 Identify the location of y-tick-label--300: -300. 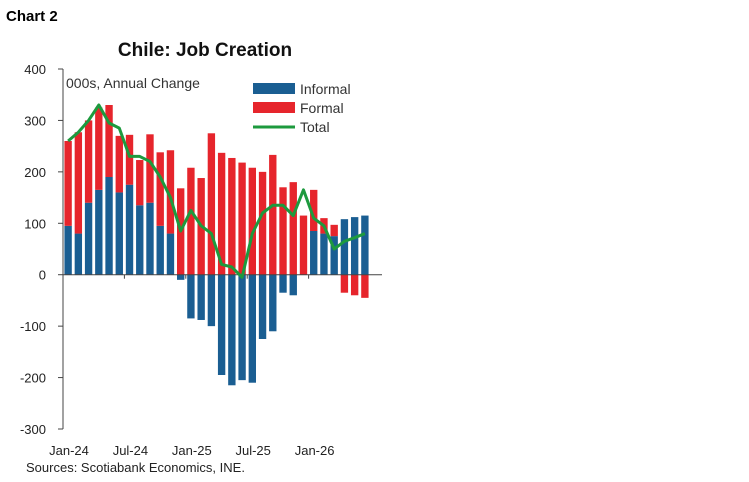
(33, 429).